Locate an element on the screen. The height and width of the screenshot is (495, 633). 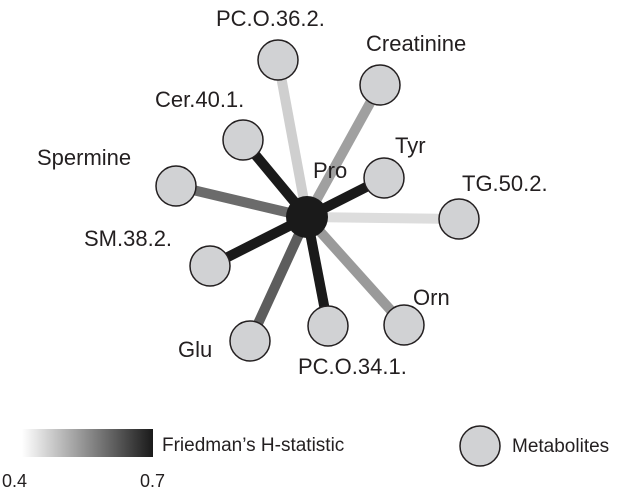
legend-gradient-bar is located at coordinates (87, 443).